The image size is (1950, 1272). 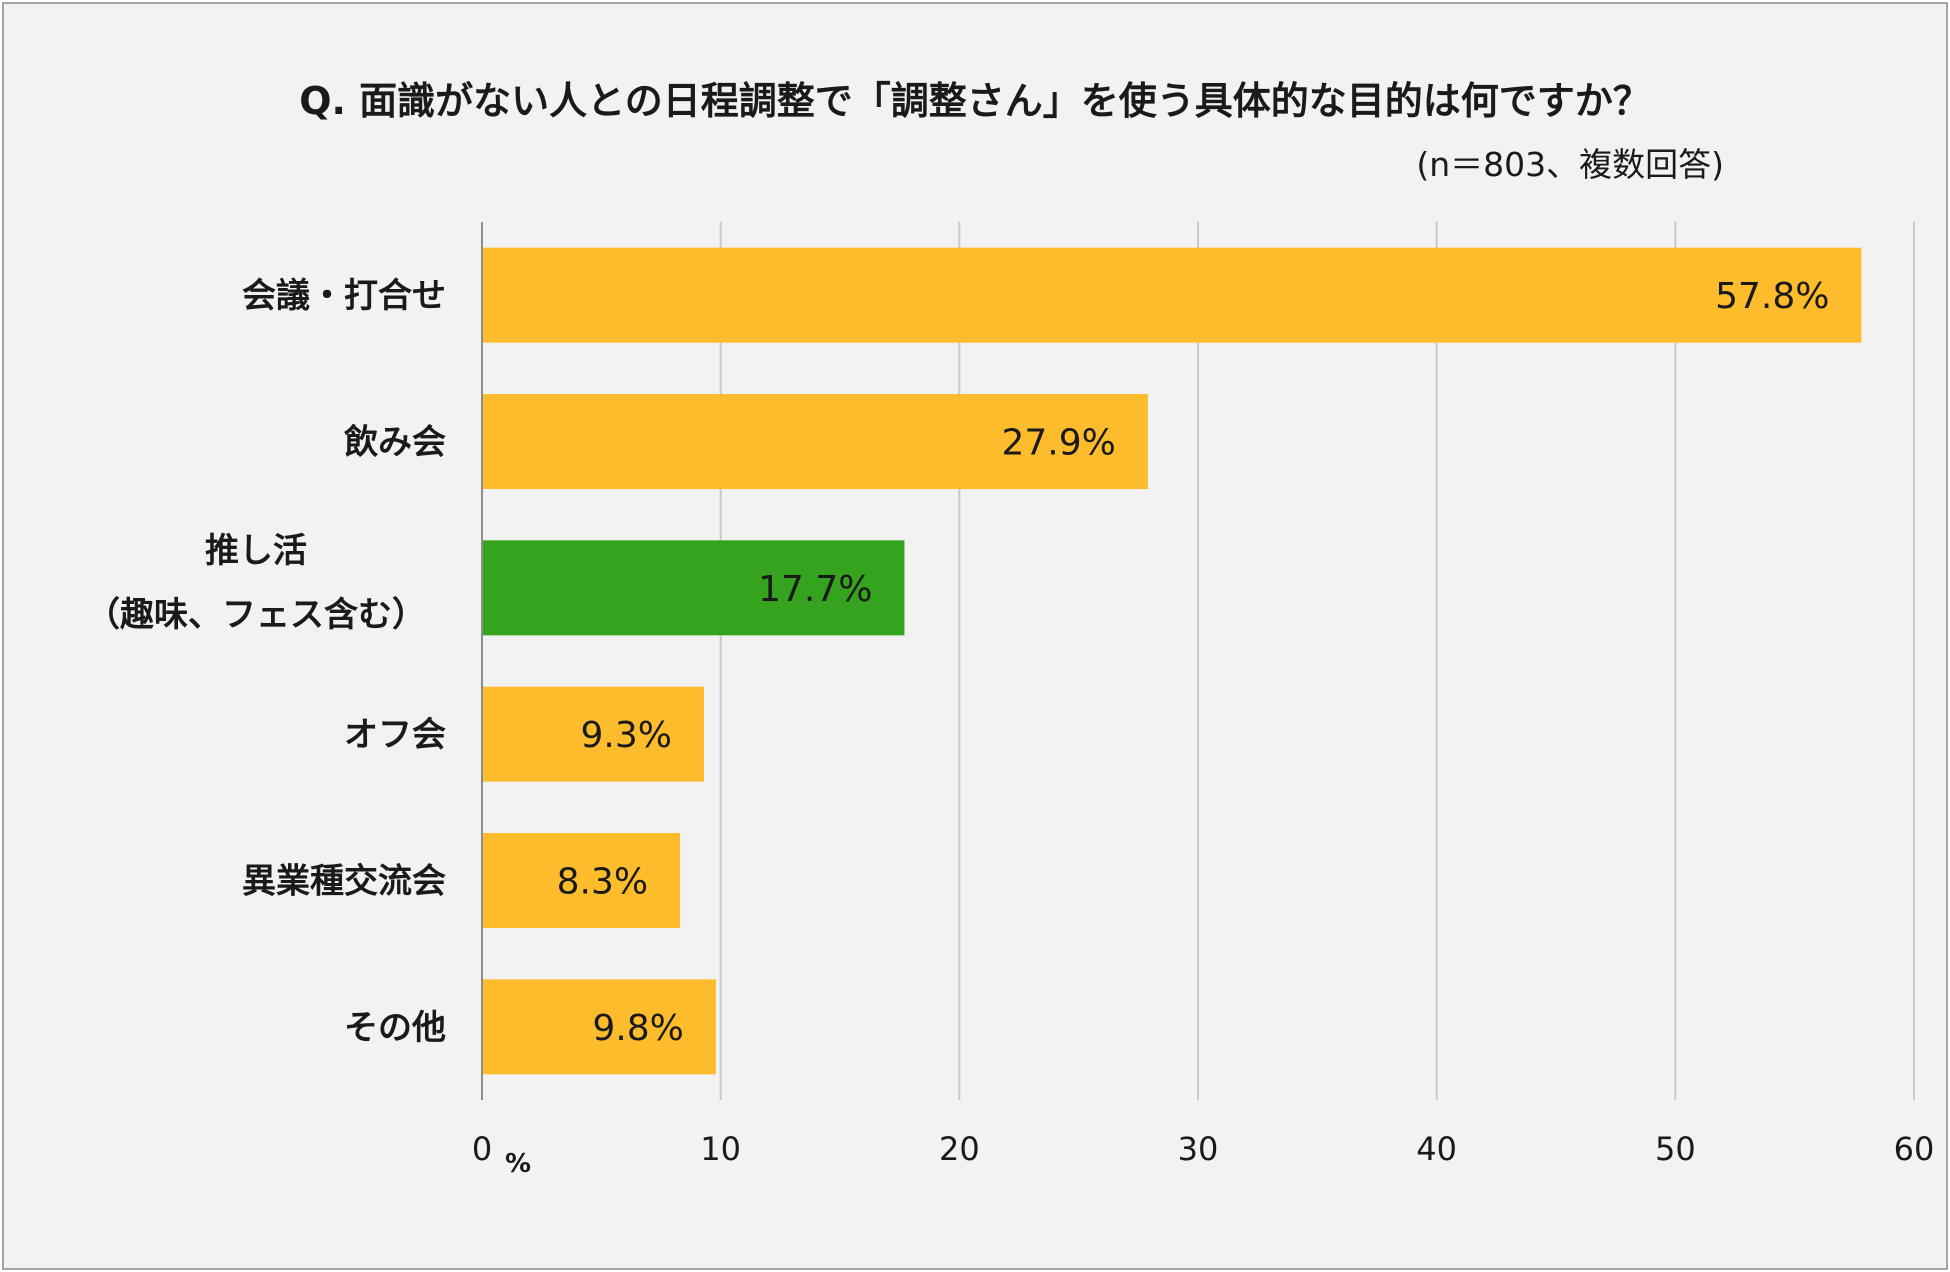 What do you see at coordinates (395, 735) in the screenshot?
I see `category-label-3: オフ会` at bounding box center [395, 735].